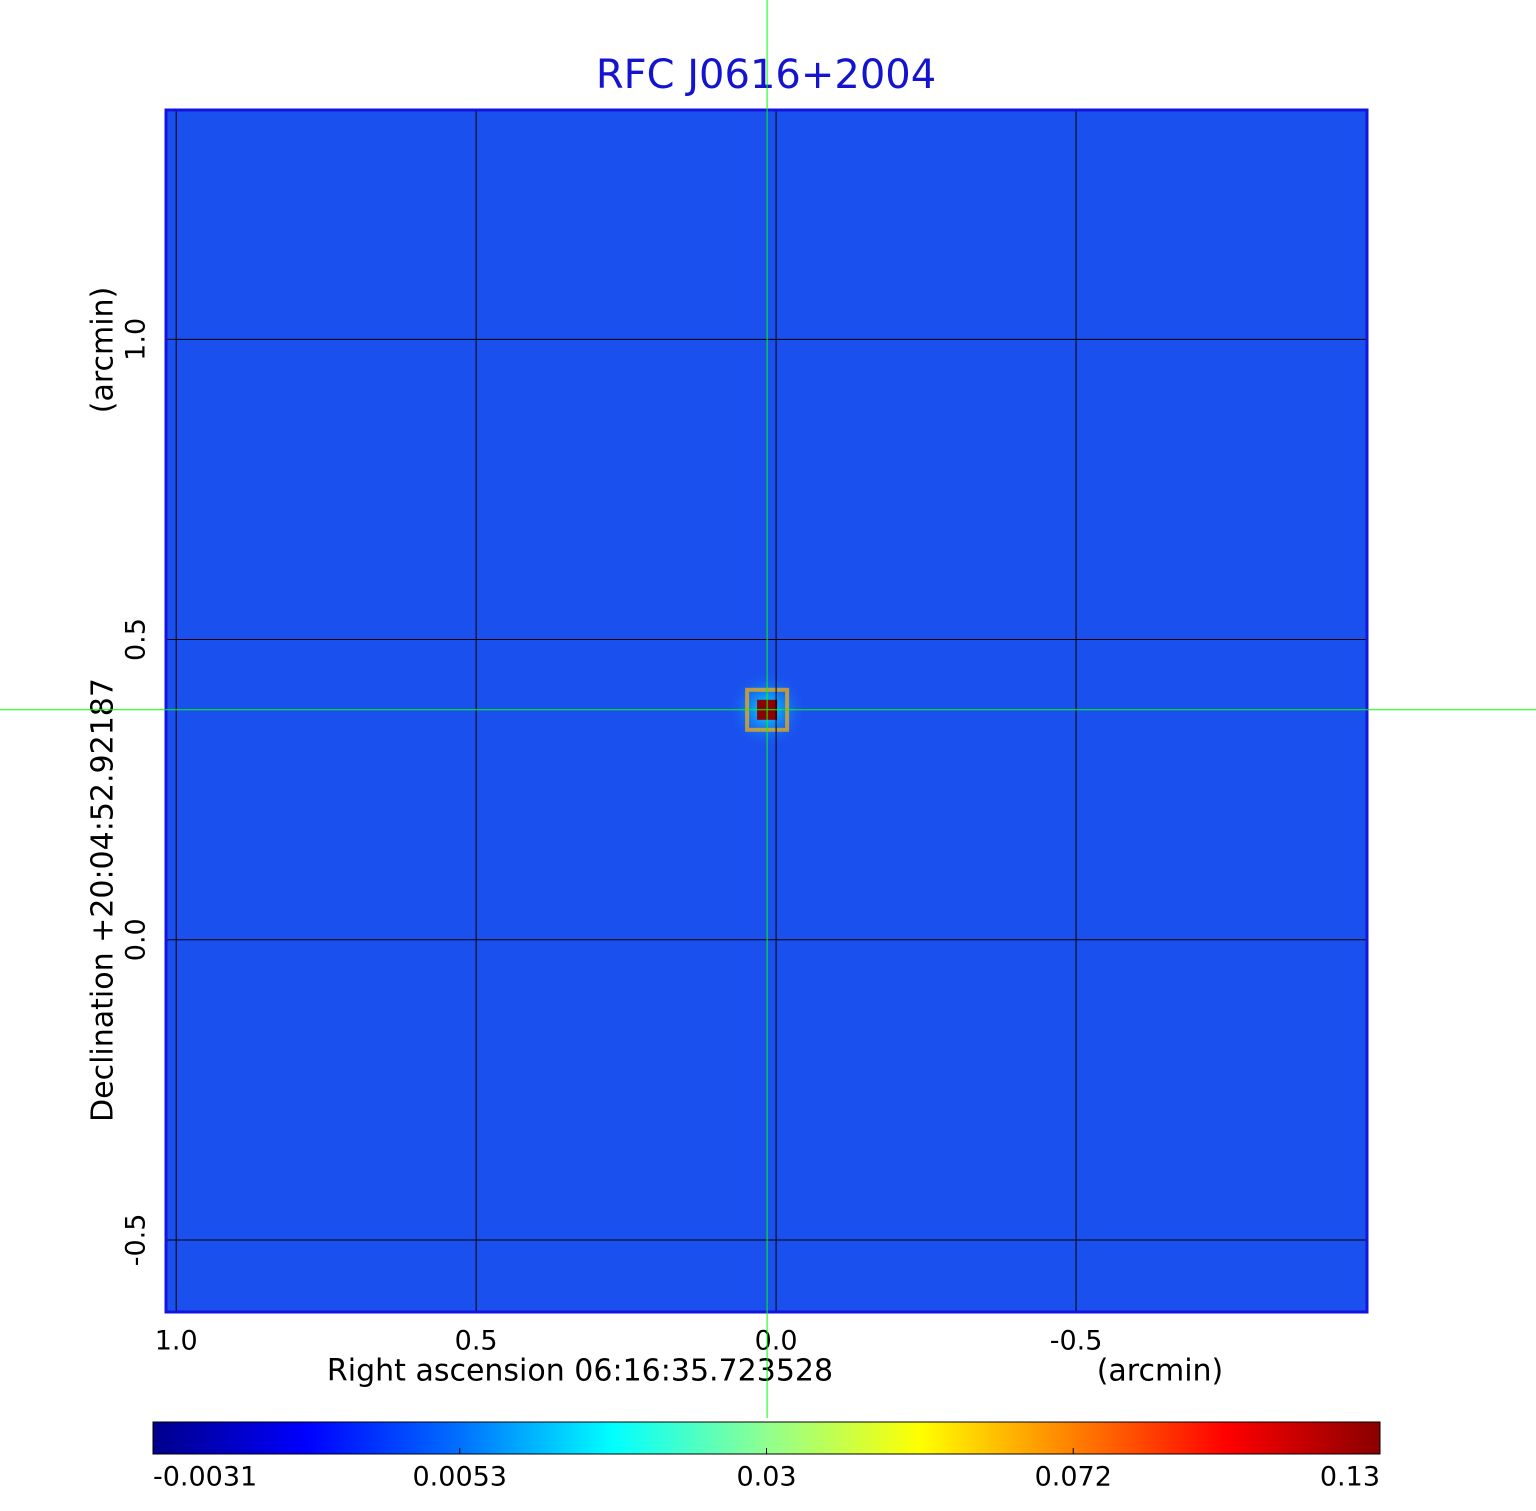 The width and height of the screenshot is (1536, 1511). I want to click on y-axis-unit: (arcmin), so click(103, 350).